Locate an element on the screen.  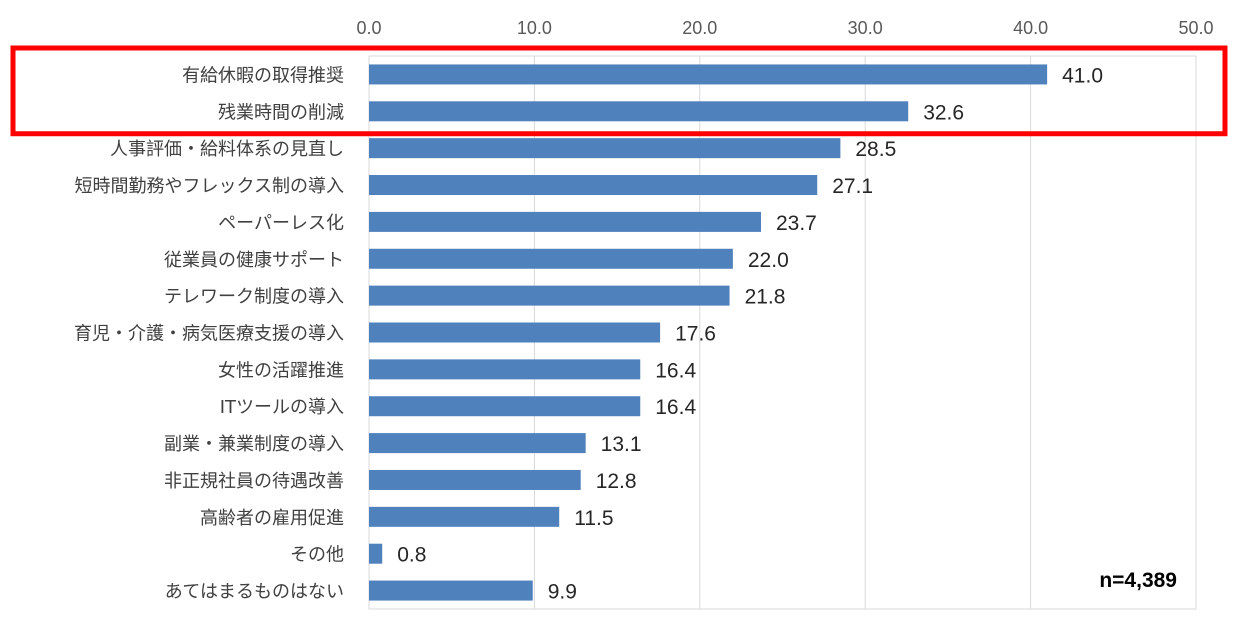
value-label: 0.8 is located at coordinates (411, 555).